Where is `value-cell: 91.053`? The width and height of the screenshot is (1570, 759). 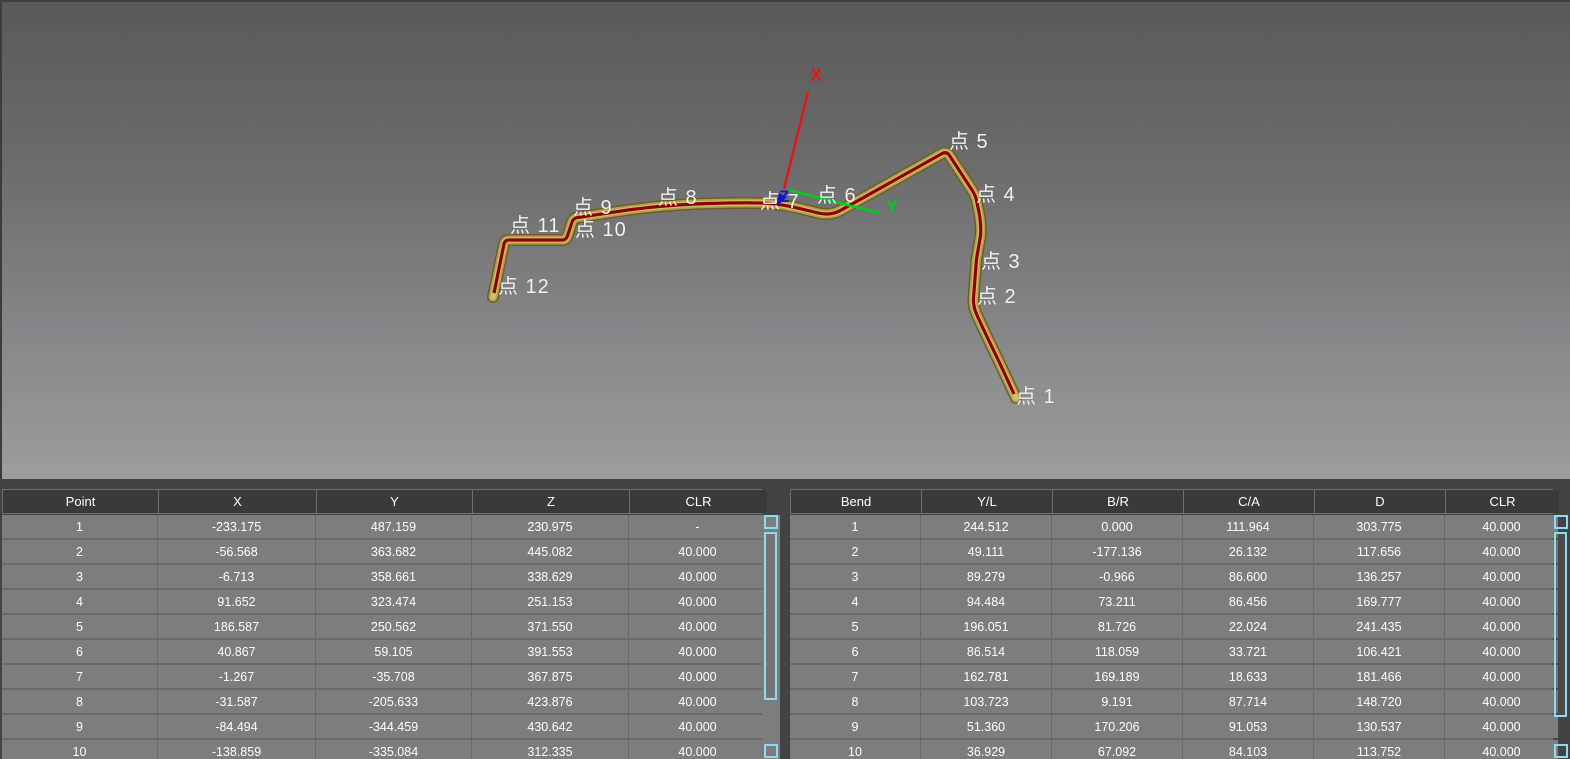 value-cell: 91.053 is located at coordinates (1248, 726).